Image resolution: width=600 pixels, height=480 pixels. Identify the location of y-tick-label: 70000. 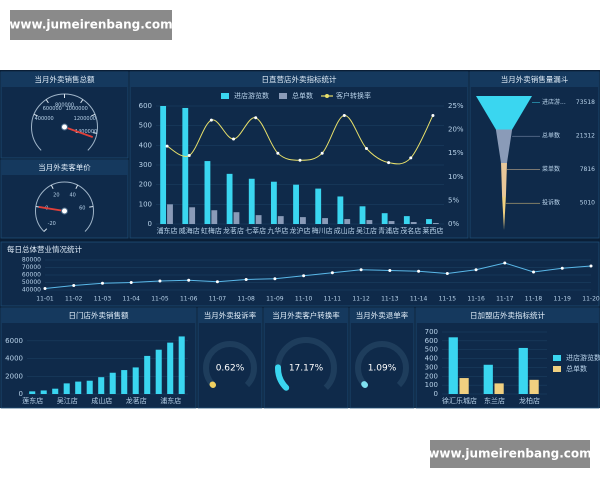
(31, 267).